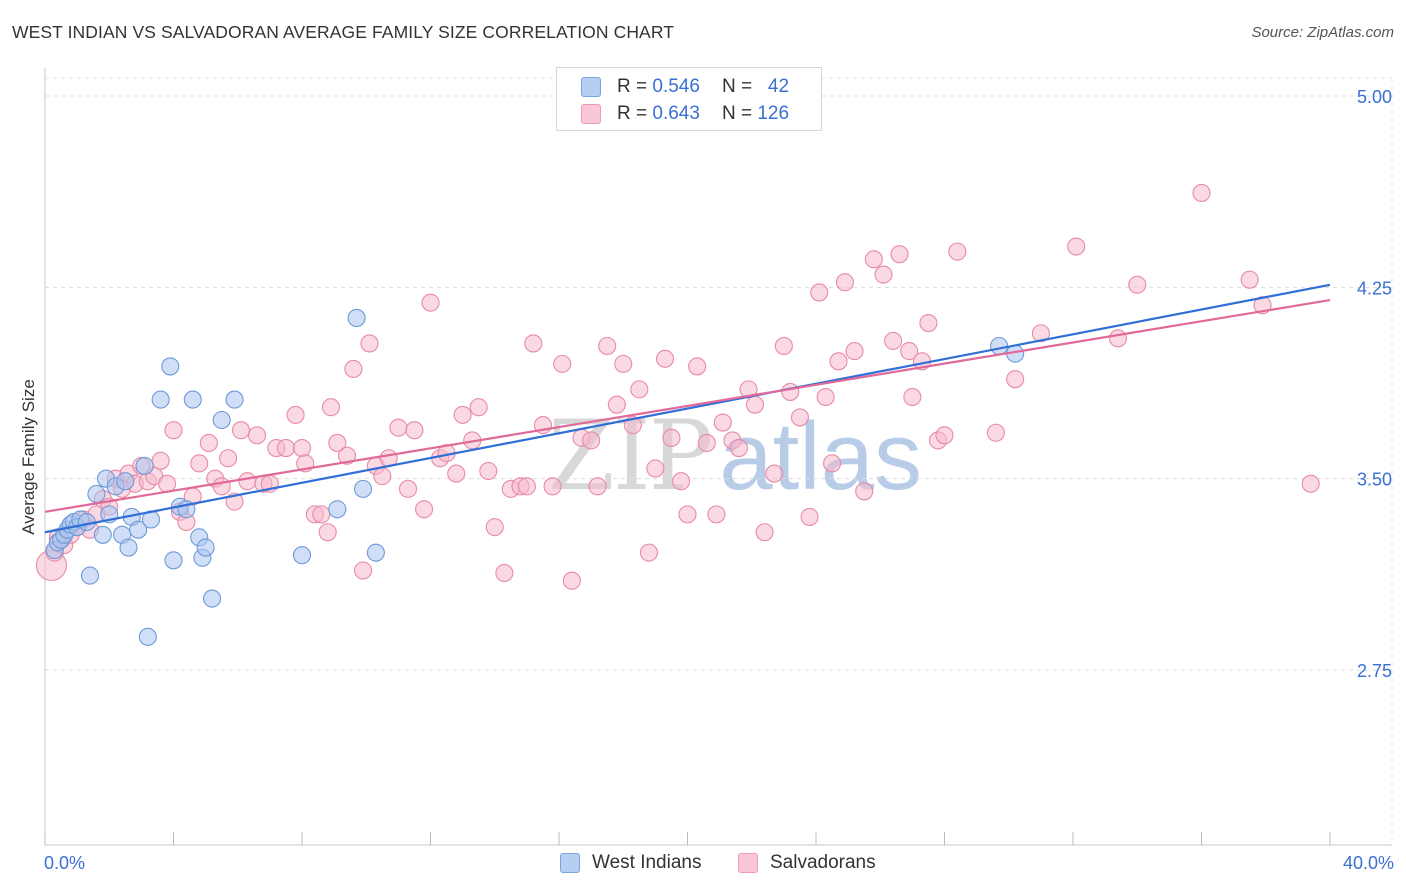 Image resolution: width=1406 pixels, height=892 pixels. What do you see at coordinates (773, 113) in the screenshot?
I see `legend-n-value: 126` at bounding box center [773, 113].